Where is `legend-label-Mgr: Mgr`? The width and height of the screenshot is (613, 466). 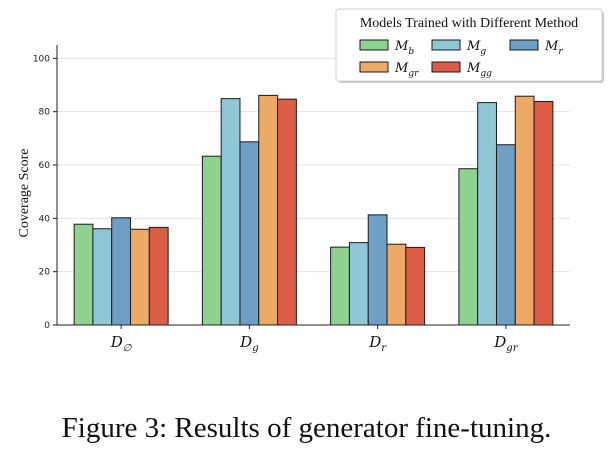
legend-label-Mgr: Mgr is located at coordinates (406, 70).